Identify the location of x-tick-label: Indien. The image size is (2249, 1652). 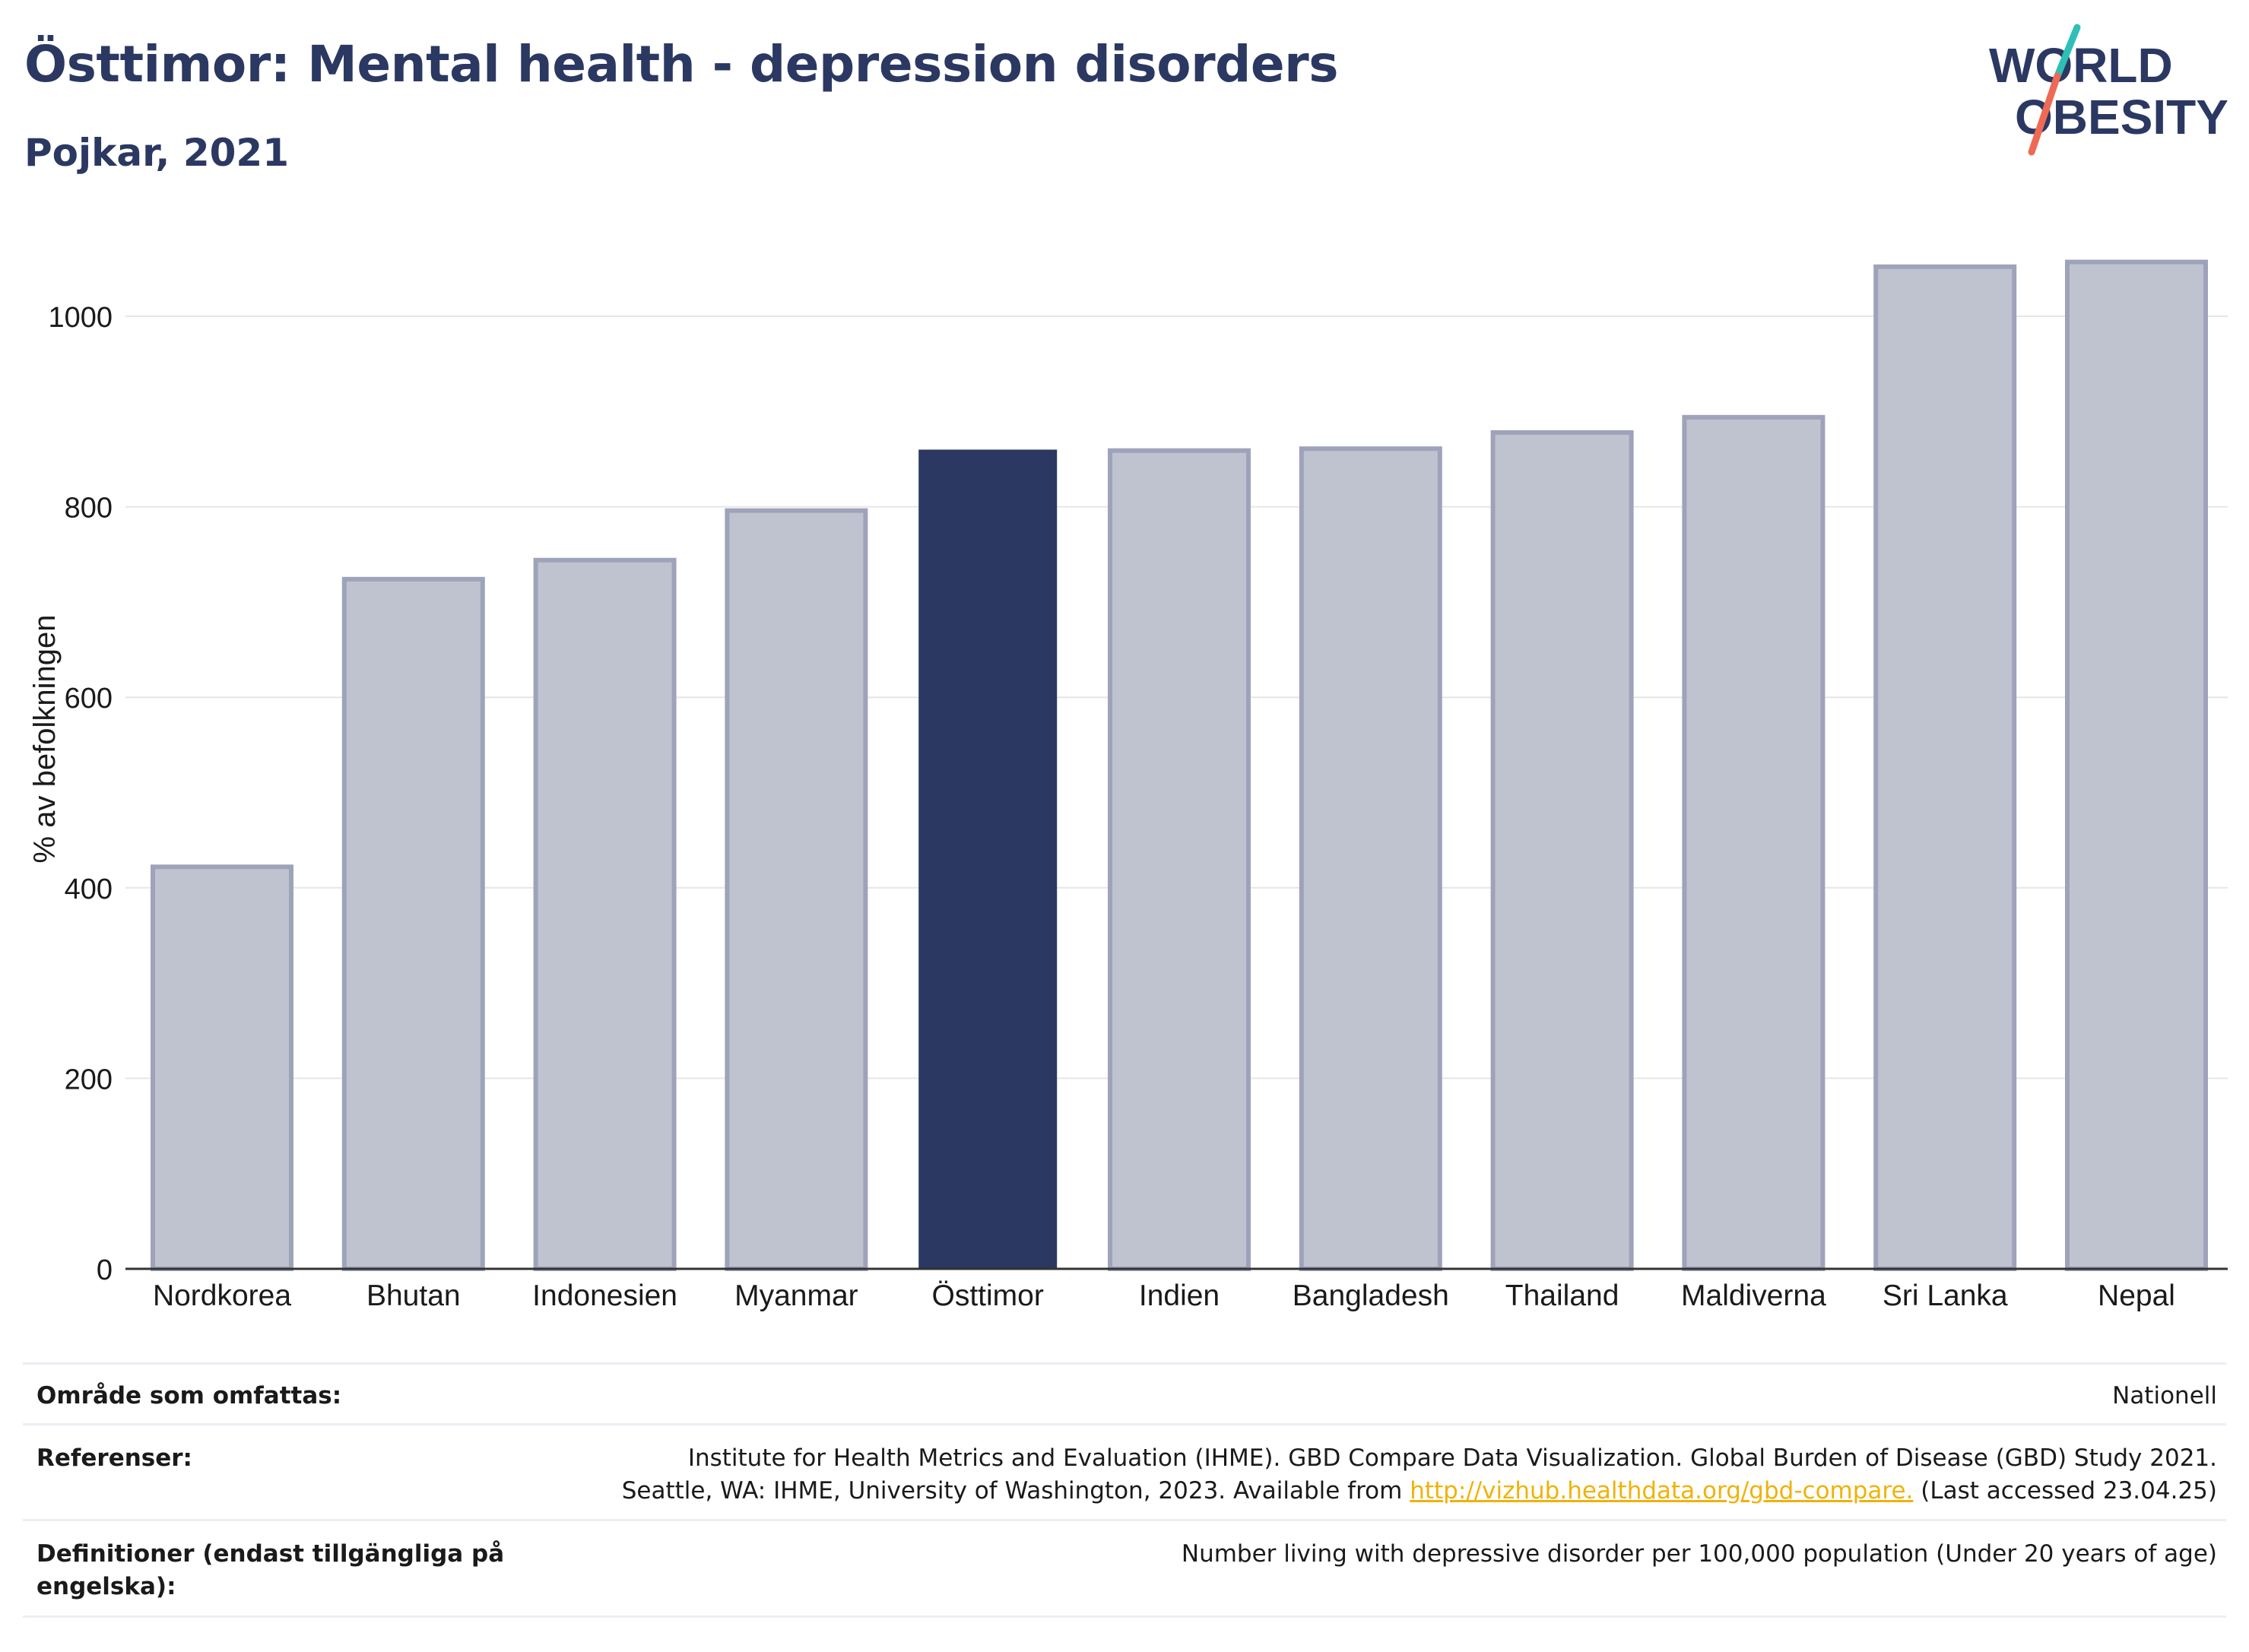
(1179, 1295).